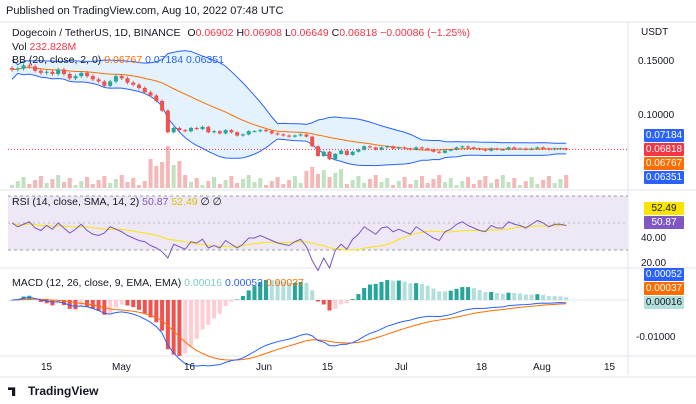 This screenshot has width=696, height=404. What do you see at coordinates (57, 60) in the screenshot?
I see `bb-label: BB (20, close, 2, 0)` at bounding box center [57, 60].